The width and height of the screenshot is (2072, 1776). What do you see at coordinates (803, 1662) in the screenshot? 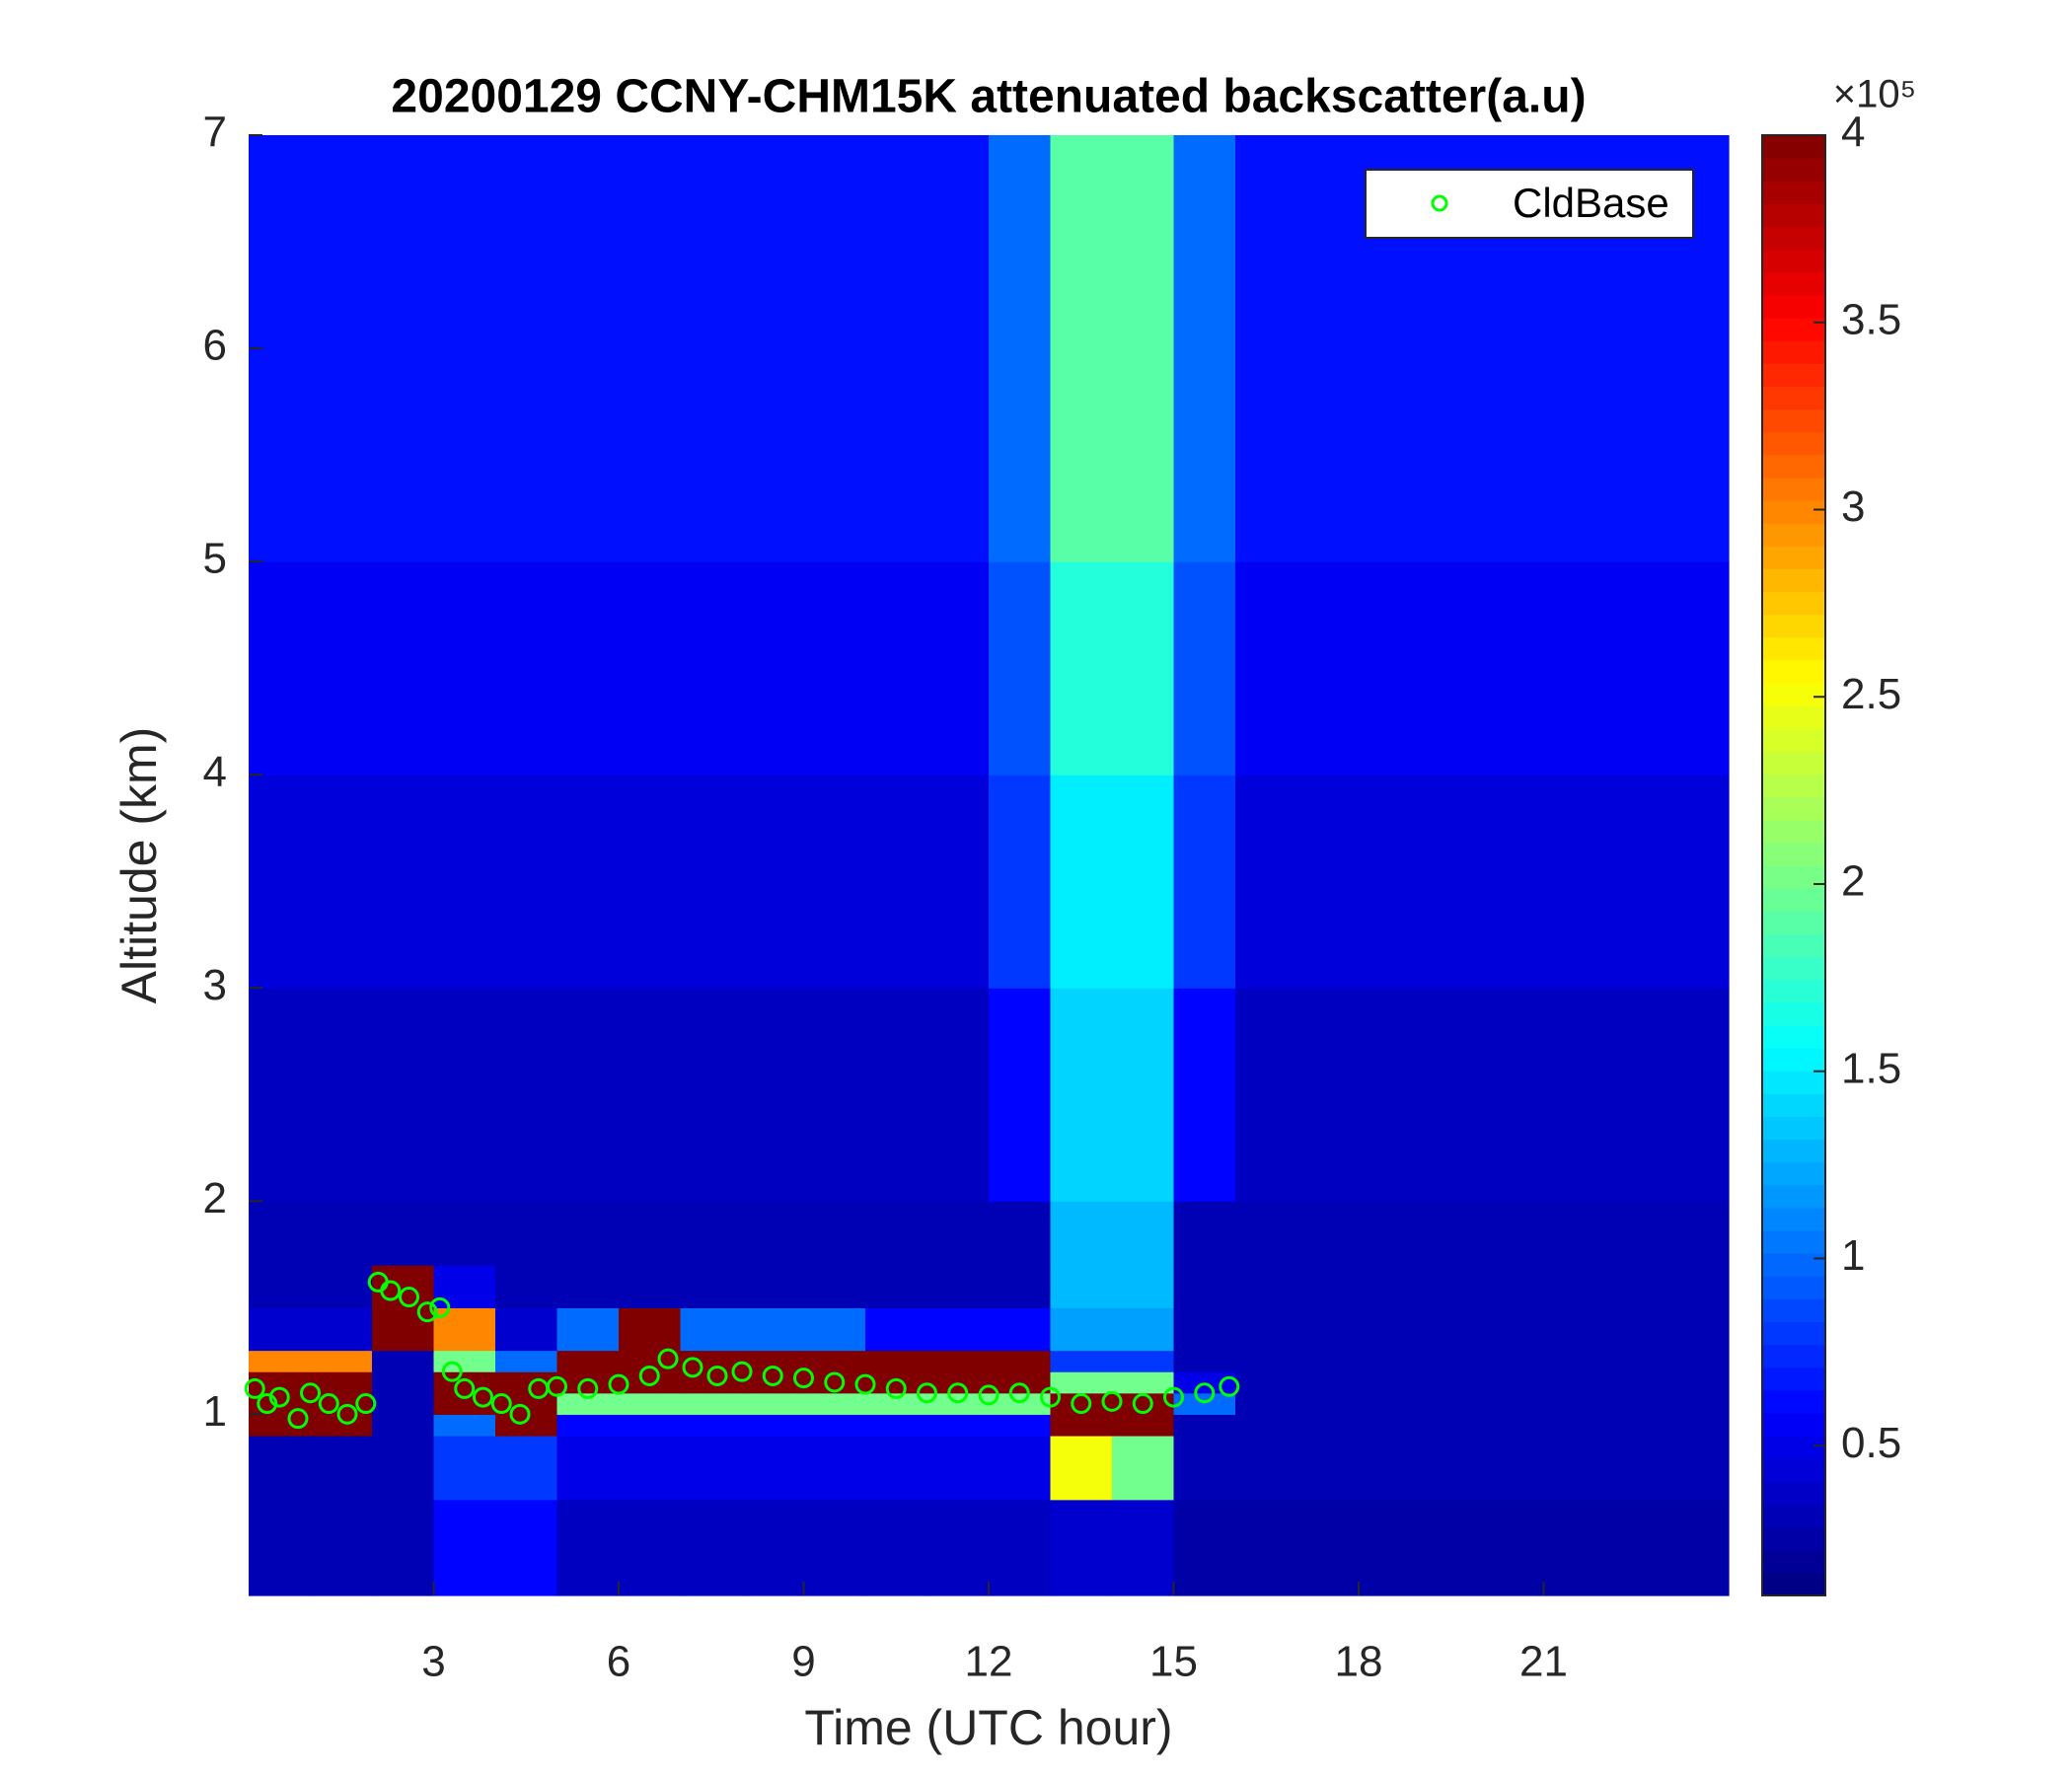
I see `x-tick-label: 9` at bounding box center [803, 1662].